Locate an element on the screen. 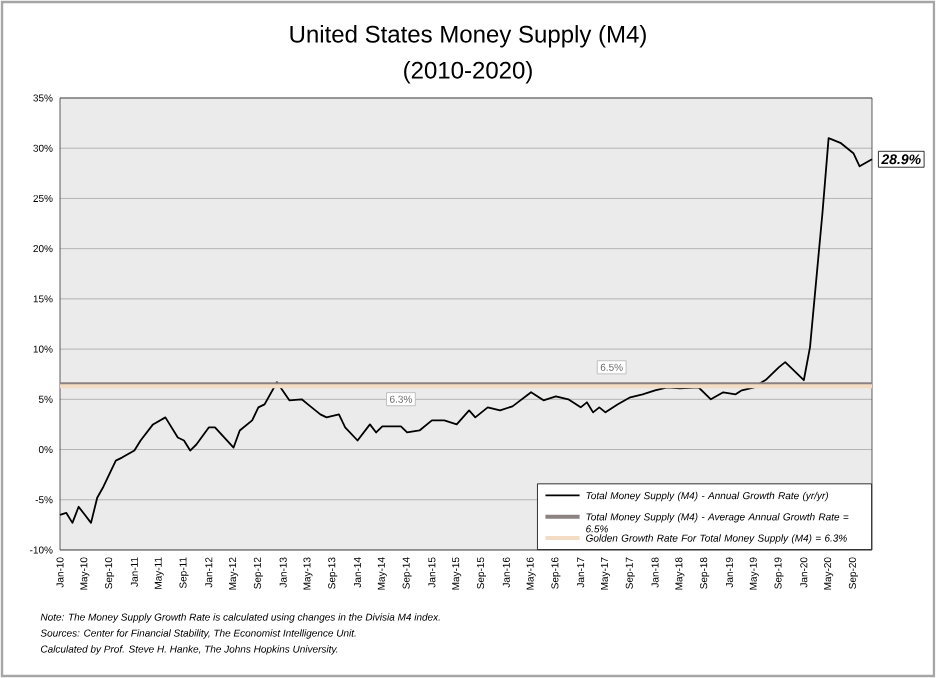 This screenshot has width=936, height=678. chart-subtitle: (2010-2020) is located at coordinates (468, 72).